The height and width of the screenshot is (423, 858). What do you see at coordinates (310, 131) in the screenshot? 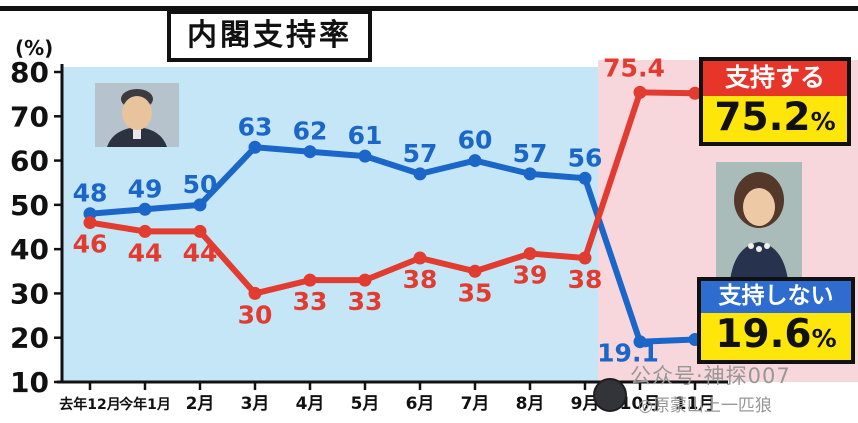
I see `svg-text: 62` at bounding box center [310, 131].